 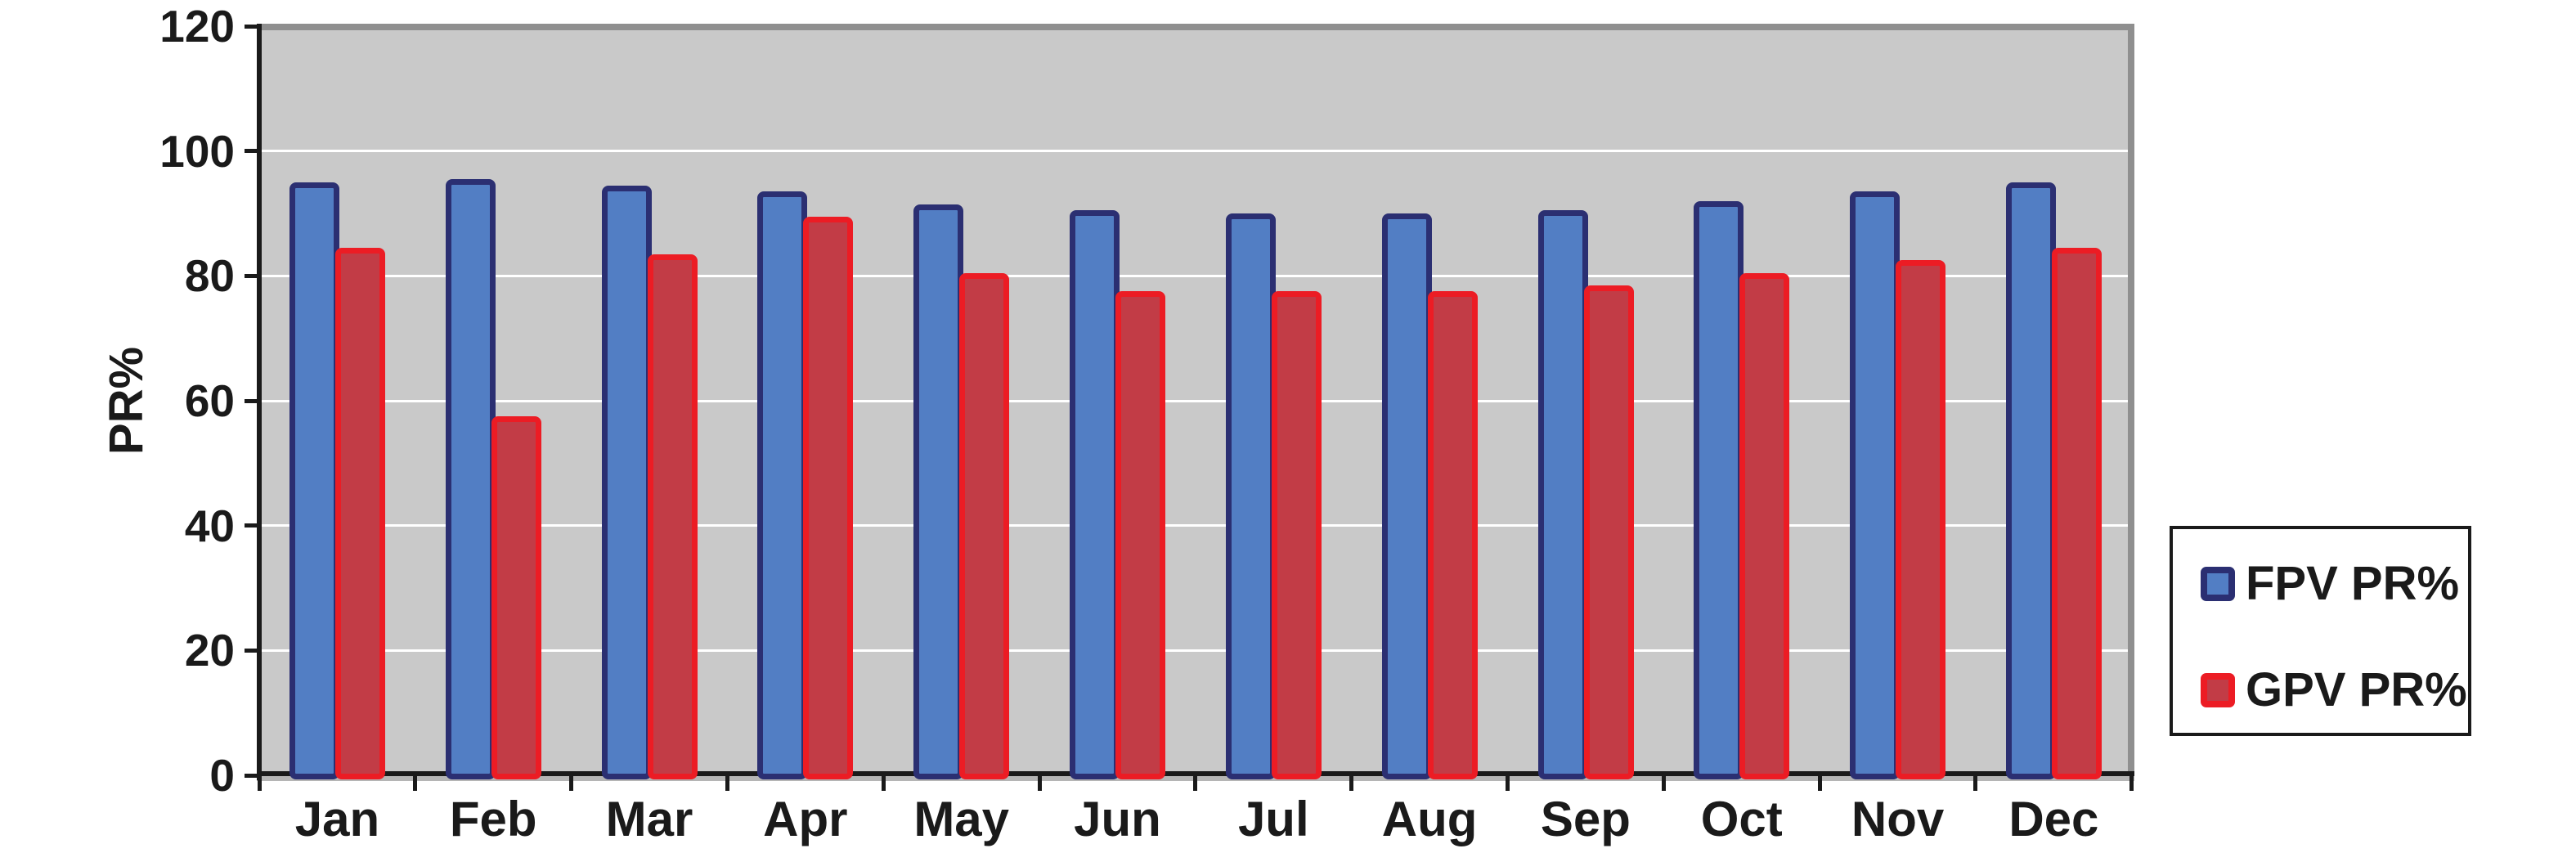 What do you see at coordinates (337, 819) in the screenshot?
I see `x-axis-label-jan: Jan` at bounding box center [337, 819].